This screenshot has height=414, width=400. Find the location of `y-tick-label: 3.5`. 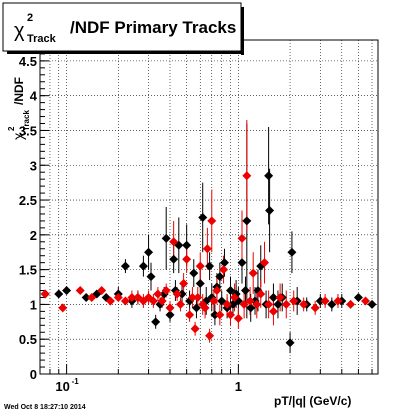

y-tick-label: 3.5 is located at coordinates (28, 130).